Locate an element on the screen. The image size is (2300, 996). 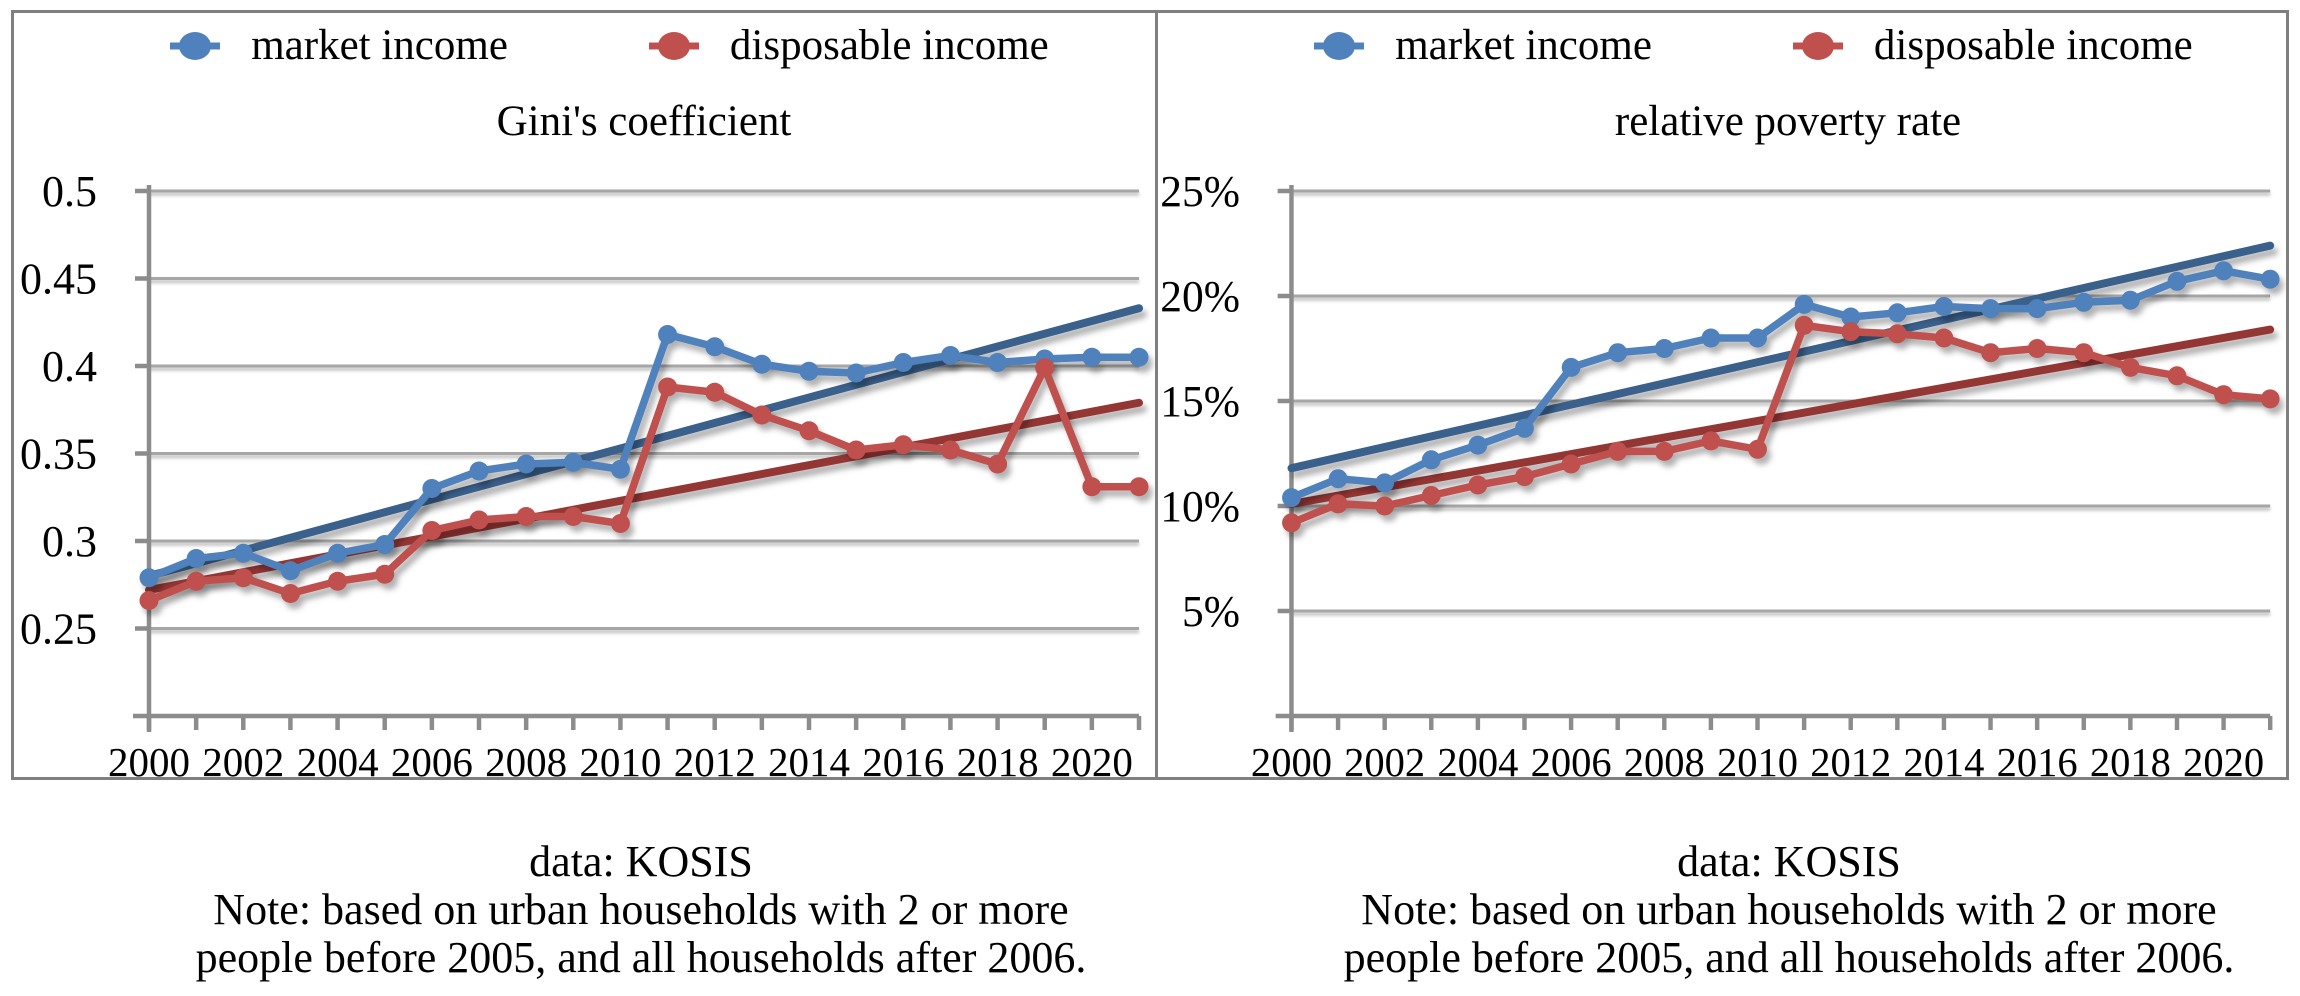
y-tick-label: 0.3 is located at coordinates (69, 541).